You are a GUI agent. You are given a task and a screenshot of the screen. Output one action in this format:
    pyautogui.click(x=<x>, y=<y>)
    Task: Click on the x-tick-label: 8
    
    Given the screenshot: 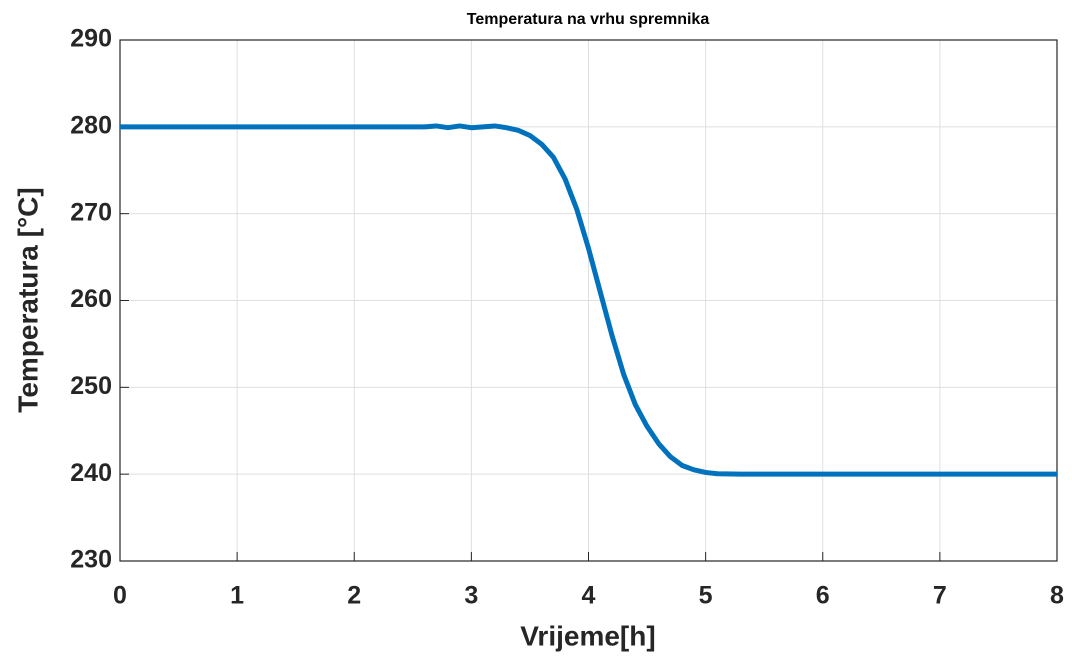 What is the action you would take?
    pyautogui.click(x=1057, y=596)
    